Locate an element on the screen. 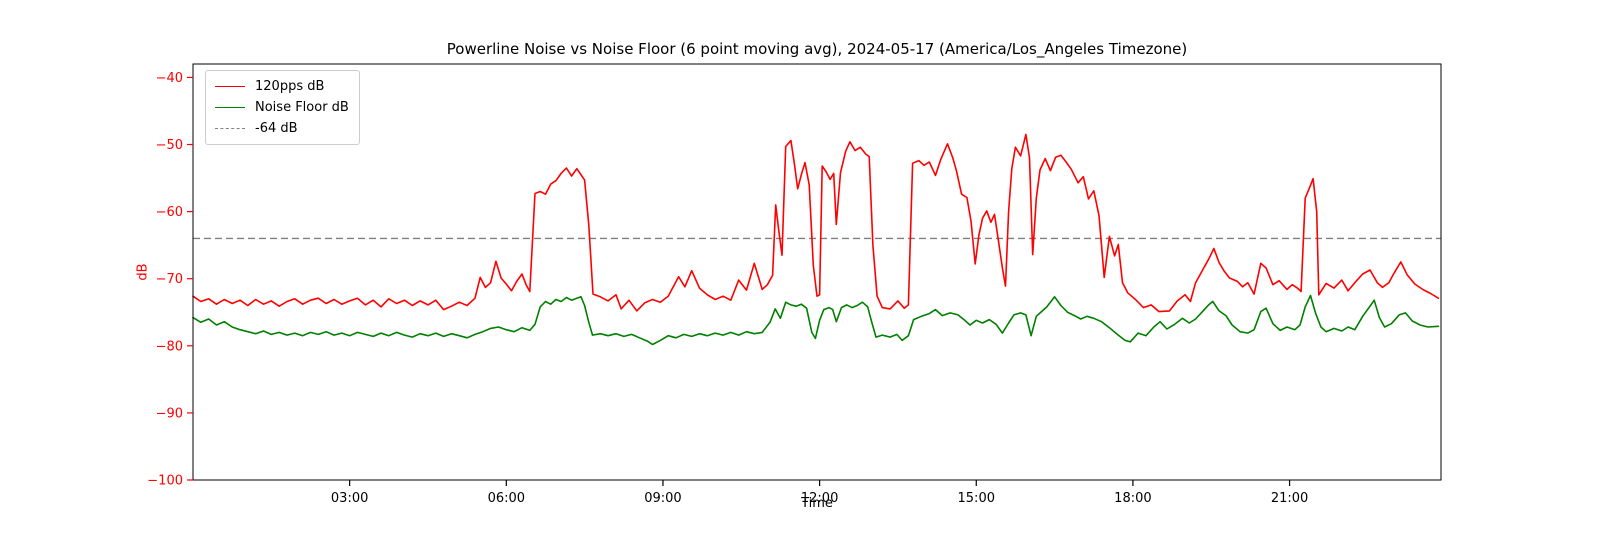 Image resolution: width=1600 pixels, height=540 pixels. legend-item-threshold: -64 dB is located at coordinates (282, 128).